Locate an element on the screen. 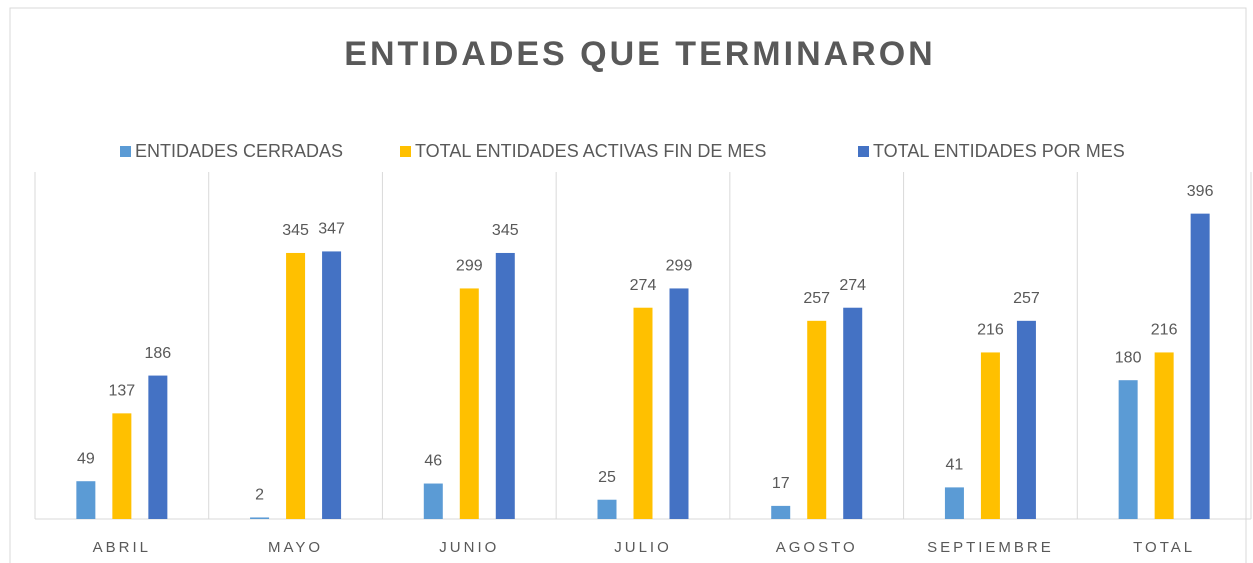  x-tick-label: MAYO is located at coordinates (295, 547).